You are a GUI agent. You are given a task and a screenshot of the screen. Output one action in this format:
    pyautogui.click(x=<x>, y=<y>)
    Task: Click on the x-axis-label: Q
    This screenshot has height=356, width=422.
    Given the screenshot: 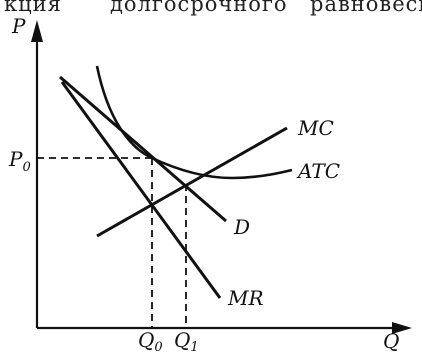 What is the action you would take?
    pyautogui.click(x=391, y=340)
    